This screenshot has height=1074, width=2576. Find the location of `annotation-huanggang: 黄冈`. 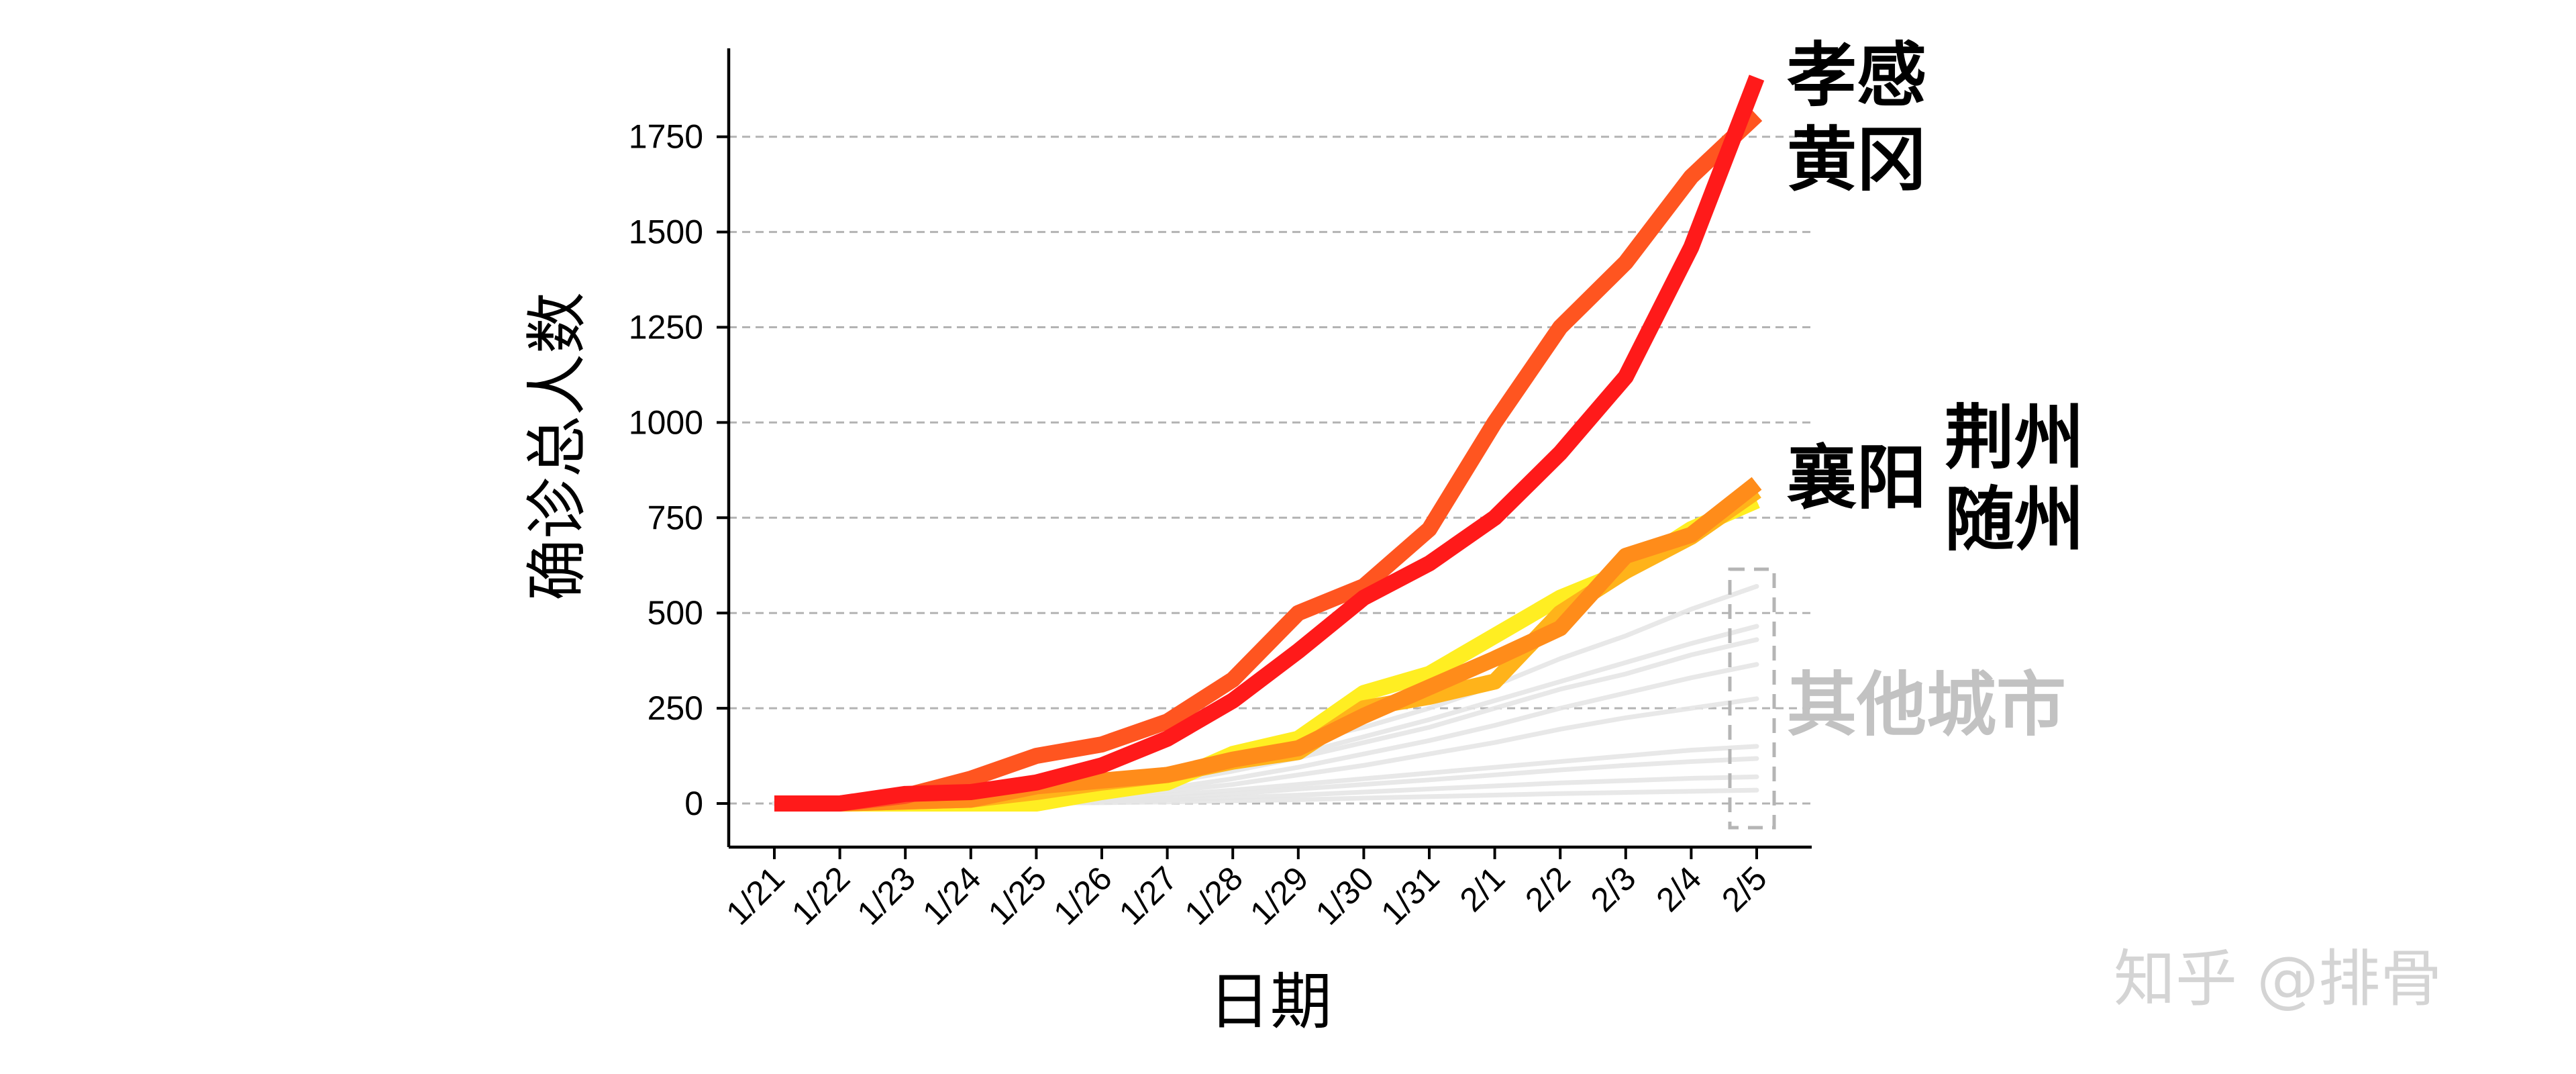

annotation-huanggang: 黄冈 is located at coordinates (1856, 160).